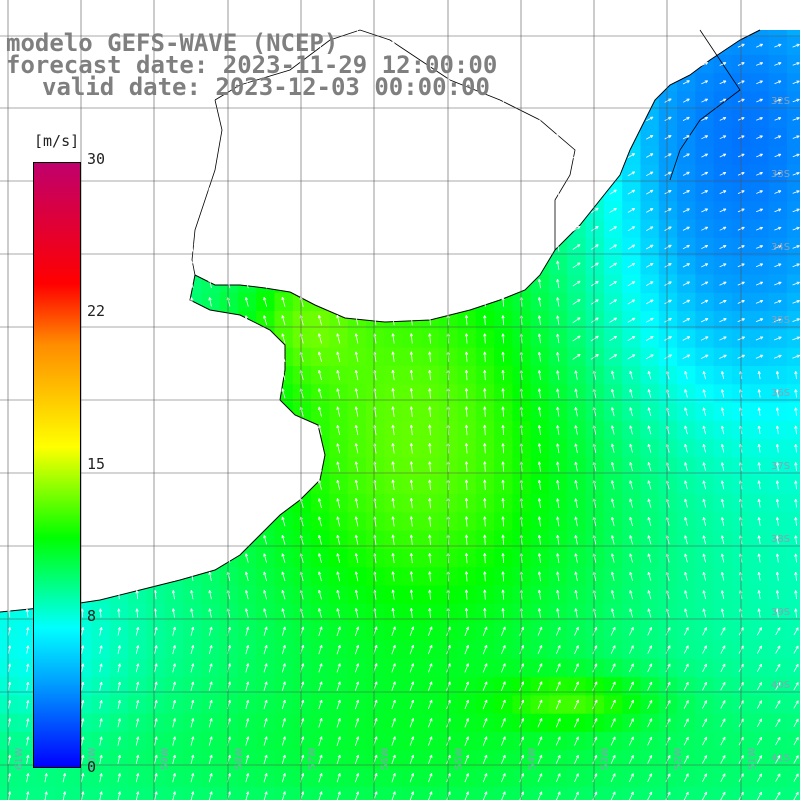 Image resolution: width=800 pixels, height=800 pixels. Describe the element at coordinates (207, 187) in the screenshot. I see `border-line-argentina-uruguay` at that location.